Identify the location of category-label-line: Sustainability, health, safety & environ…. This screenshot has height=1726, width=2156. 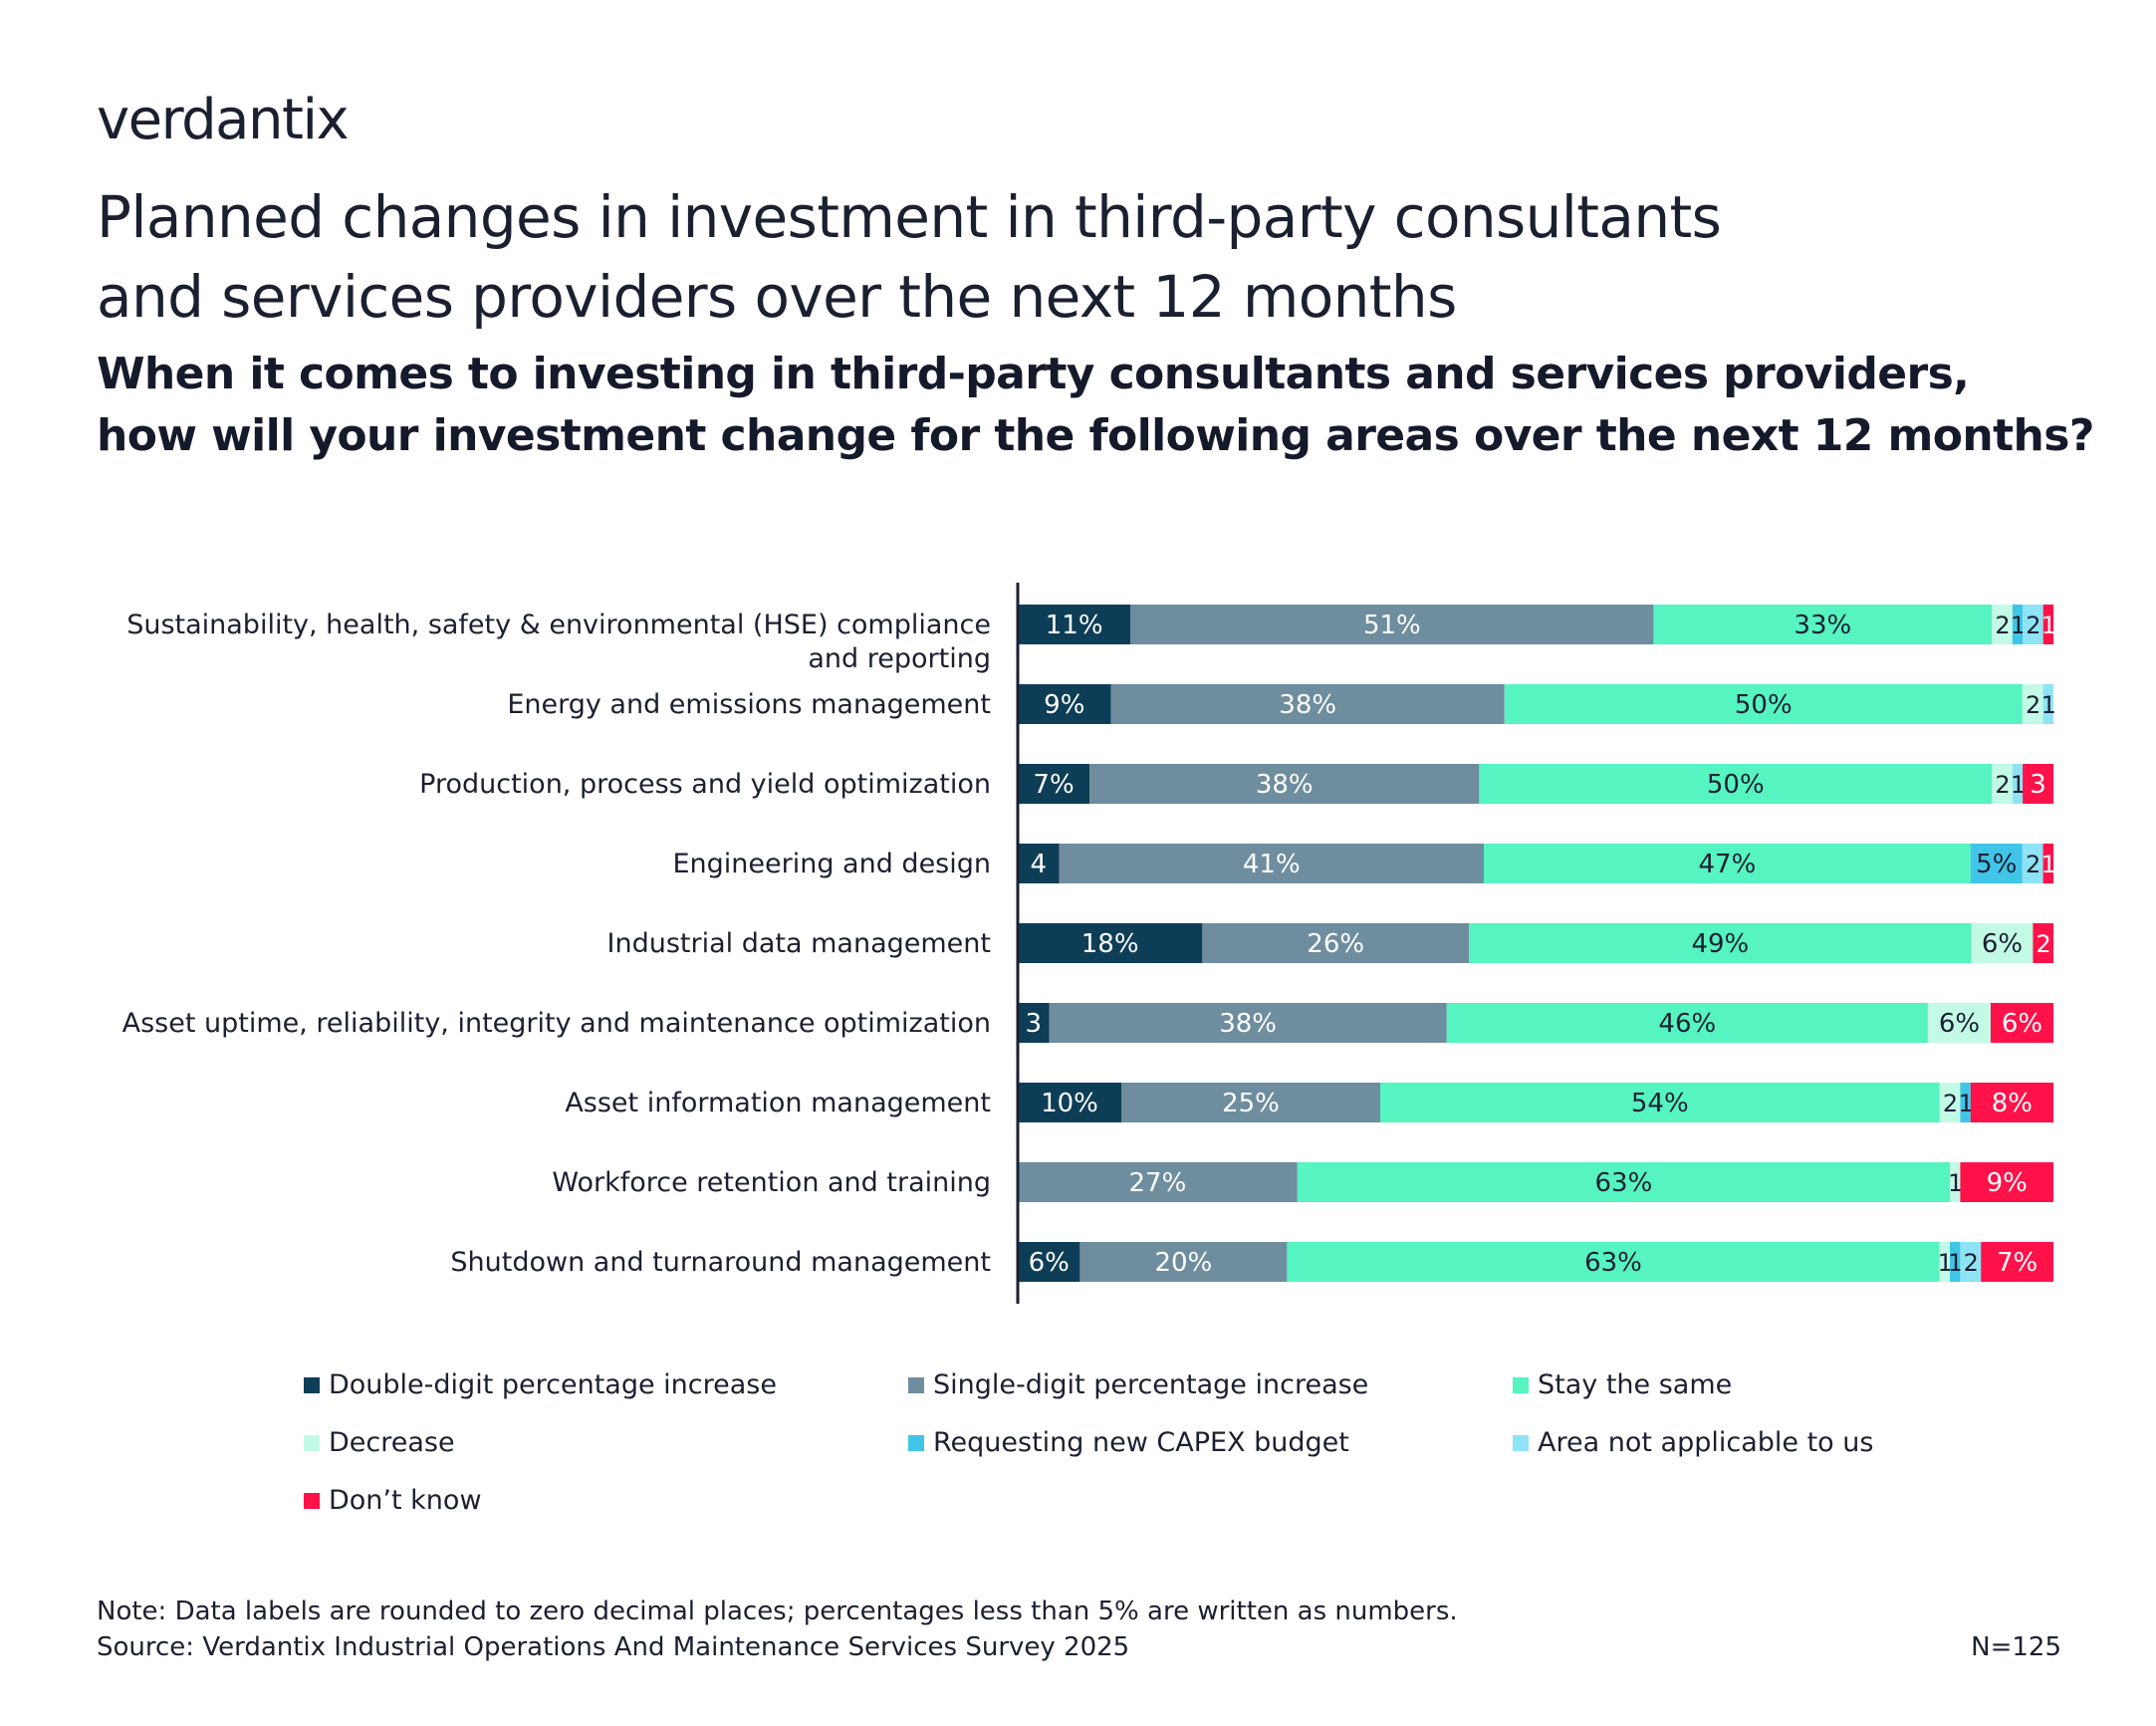
(558, 625).